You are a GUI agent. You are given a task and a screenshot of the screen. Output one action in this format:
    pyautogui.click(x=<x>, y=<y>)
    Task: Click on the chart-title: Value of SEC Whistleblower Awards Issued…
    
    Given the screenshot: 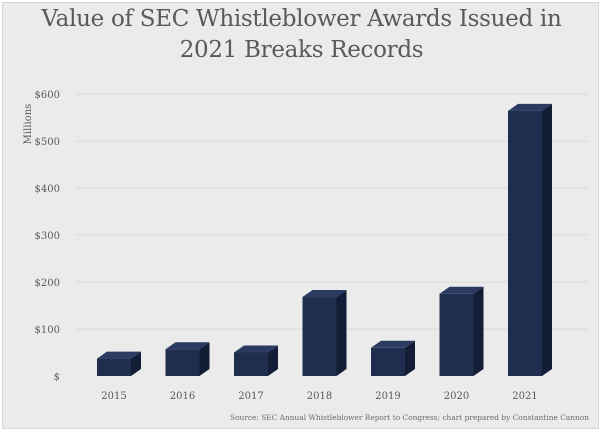 What is the action you would take?
    pyautogui.click(x=301, y=35)
    